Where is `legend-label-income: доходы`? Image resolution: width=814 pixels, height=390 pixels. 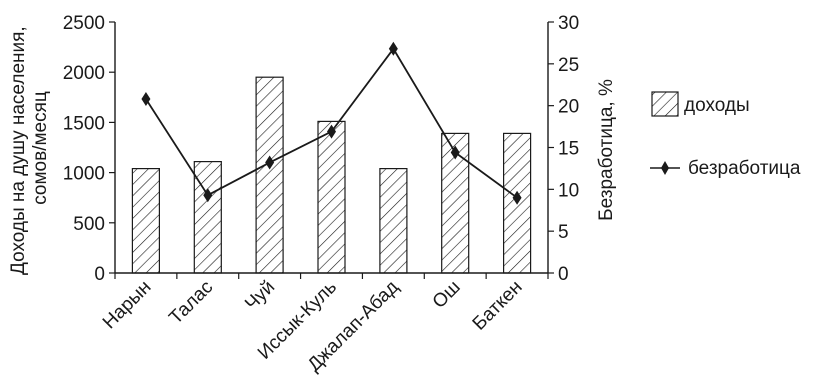
legend-label-income: доходы is located at coordinates (717, 105).